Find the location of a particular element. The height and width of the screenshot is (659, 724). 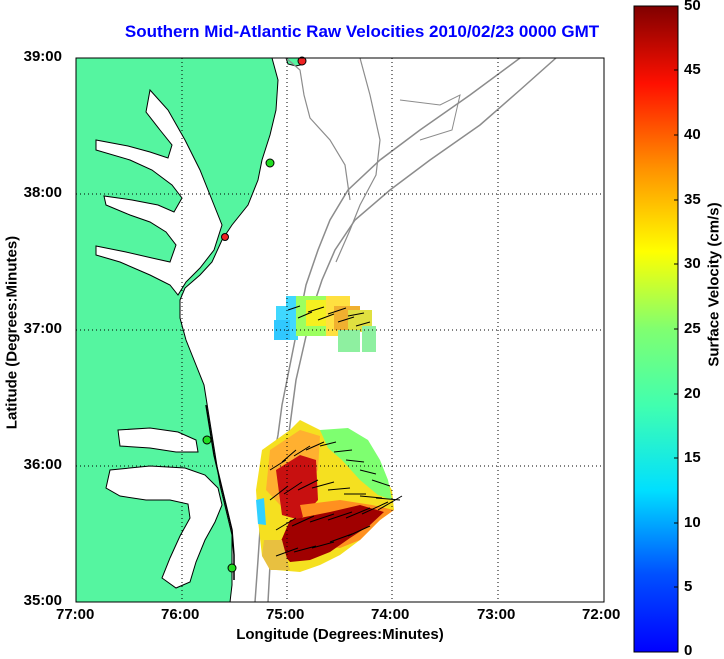

colorbar is located at coordinates (656, 329).